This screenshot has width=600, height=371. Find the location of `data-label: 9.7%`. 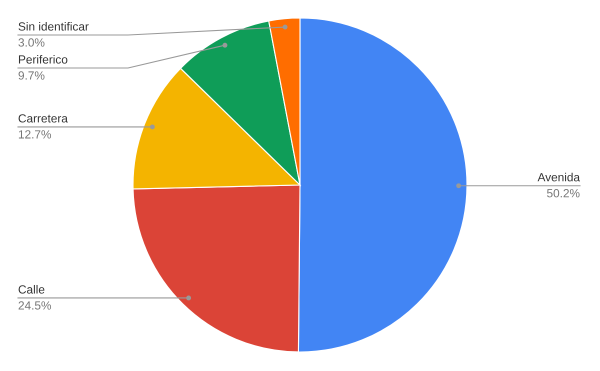

data-label: 9.7% is located at coordinates (31, 75).